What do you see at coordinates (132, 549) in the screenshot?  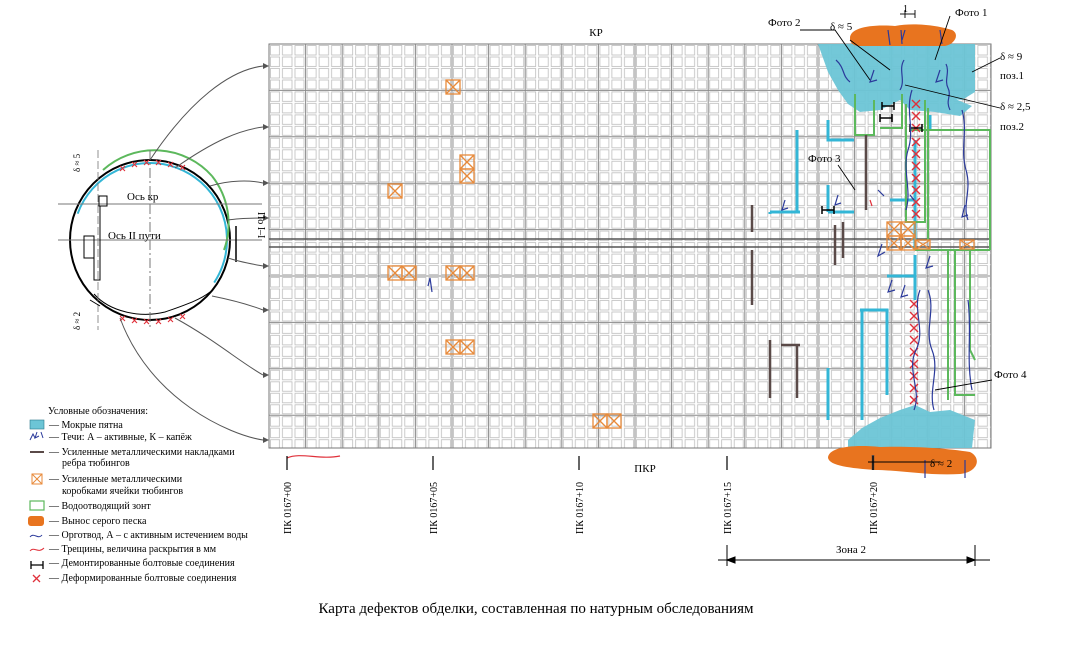 I see `legend-item: — Трещины, величина раскрытия в мм` at bounding box center [132, 549].